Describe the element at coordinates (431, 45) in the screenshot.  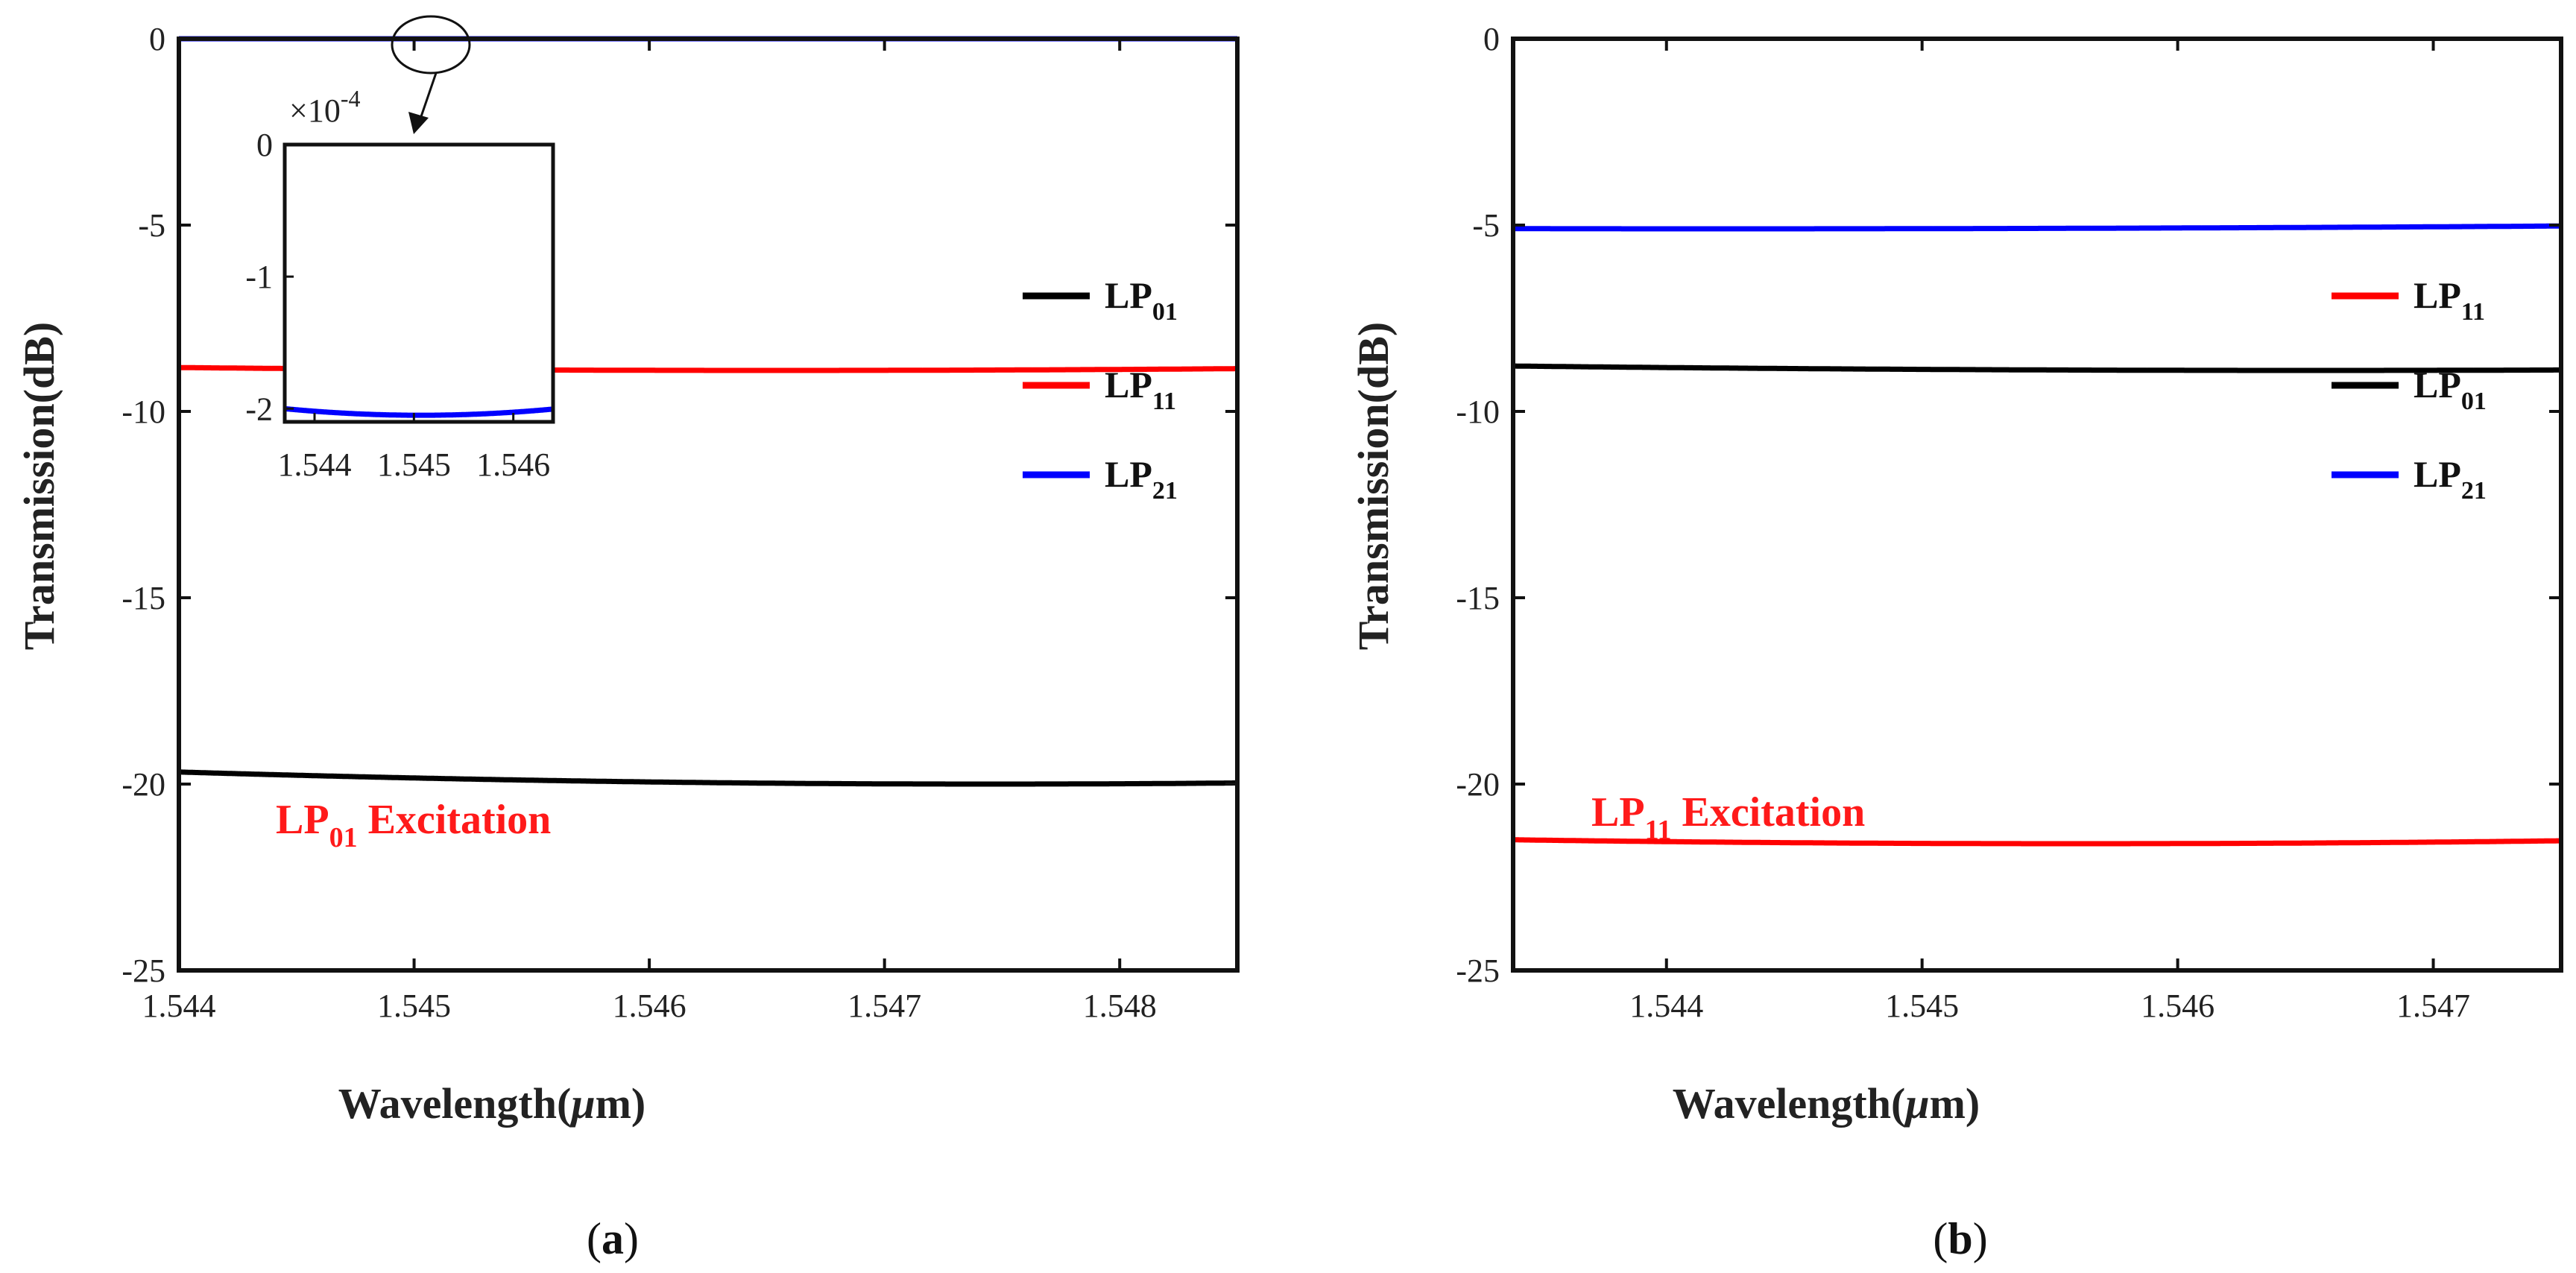
I see `zoom-region-ellipse` at that location.